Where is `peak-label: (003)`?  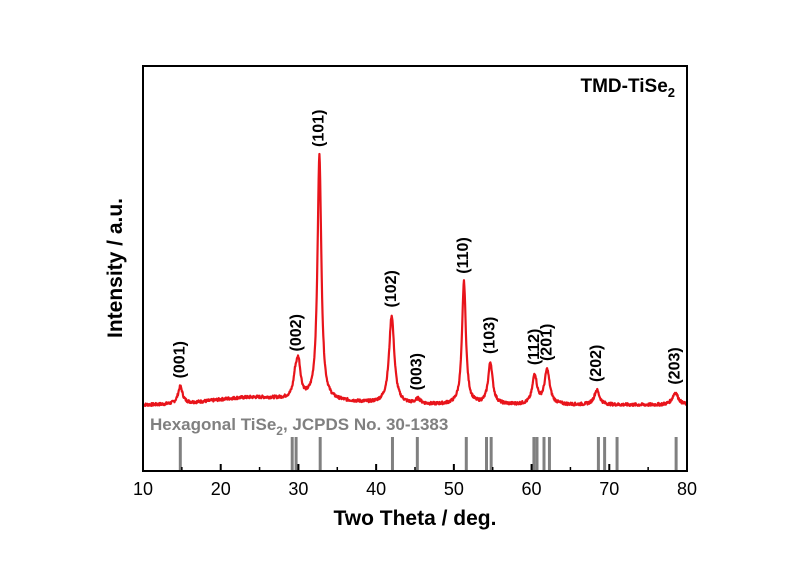
peak-label: (003) is located at coordinates (417, 371).